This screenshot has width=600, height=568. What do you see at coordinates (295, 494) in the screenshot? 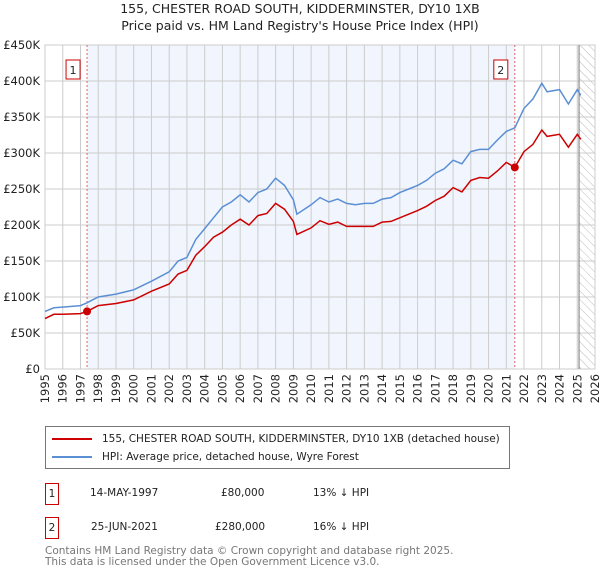
I see `transaction-row: 1 14-MAY-1997 £80,000 13% ↓ HPI` at bounding box center [295, 494].